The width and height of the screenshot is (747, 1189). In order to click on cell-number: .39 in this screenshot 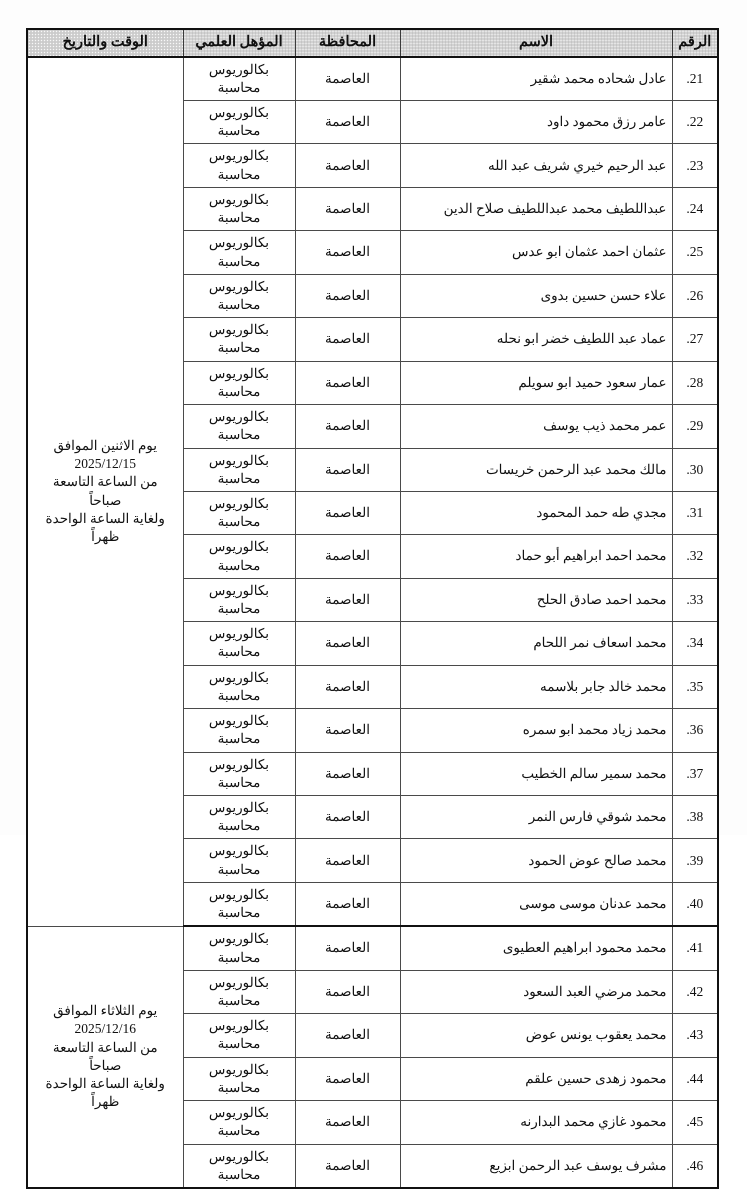, I will do `click(695, 860)`.